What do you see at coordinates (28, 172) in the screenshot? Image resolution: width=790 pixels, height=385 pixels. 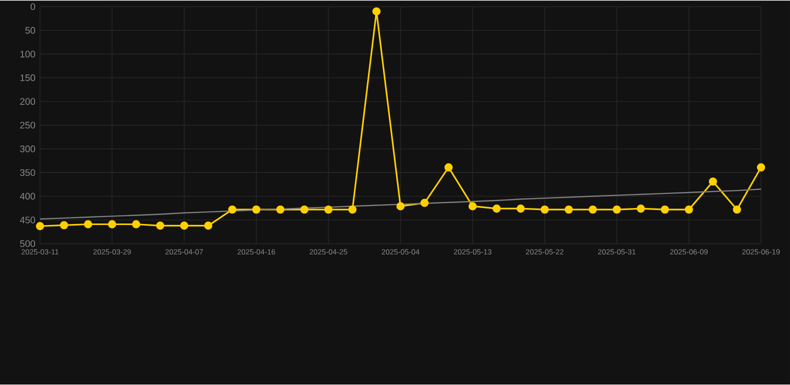 I see `y-tick-label: 350` at bounding box center [28, 172].